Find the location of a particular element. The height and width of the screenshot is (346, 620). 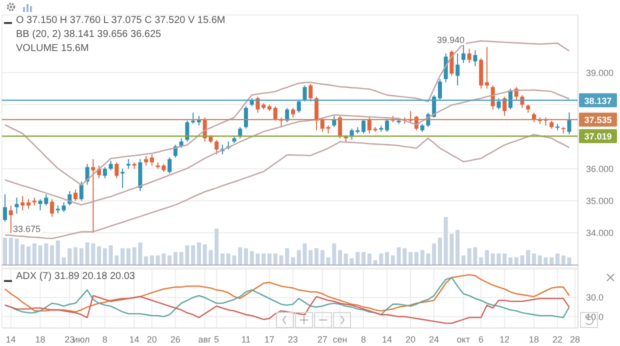

y-tick-label: 35.000 is located at coordinates (600, 201).